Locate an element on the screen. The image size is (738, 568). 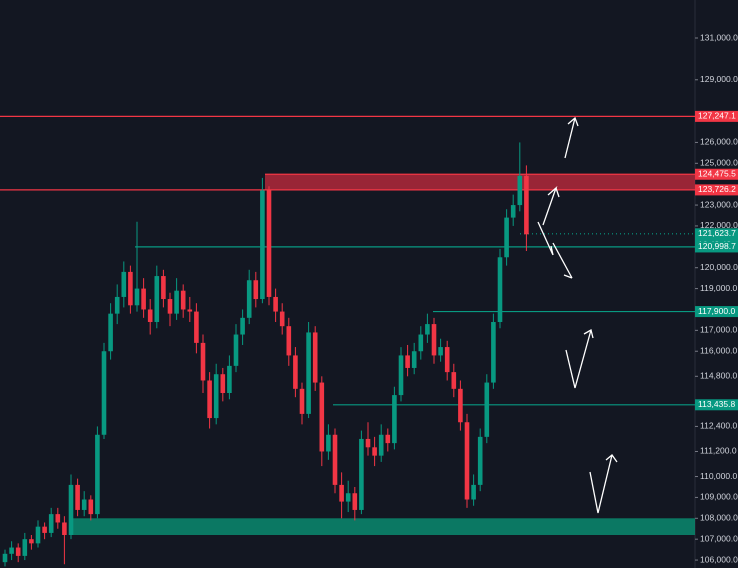
zone is located at coordinates (382, 527).